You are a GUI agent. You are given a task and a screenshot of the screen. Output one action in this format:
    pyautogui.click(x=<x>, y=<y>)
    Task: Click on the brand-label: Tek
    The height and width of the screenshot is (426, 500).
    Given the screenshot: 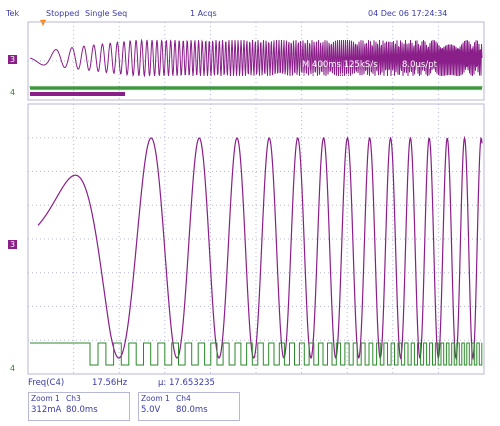 What is the action you would take?
    pyautogui.click(x=13, y=13)
    